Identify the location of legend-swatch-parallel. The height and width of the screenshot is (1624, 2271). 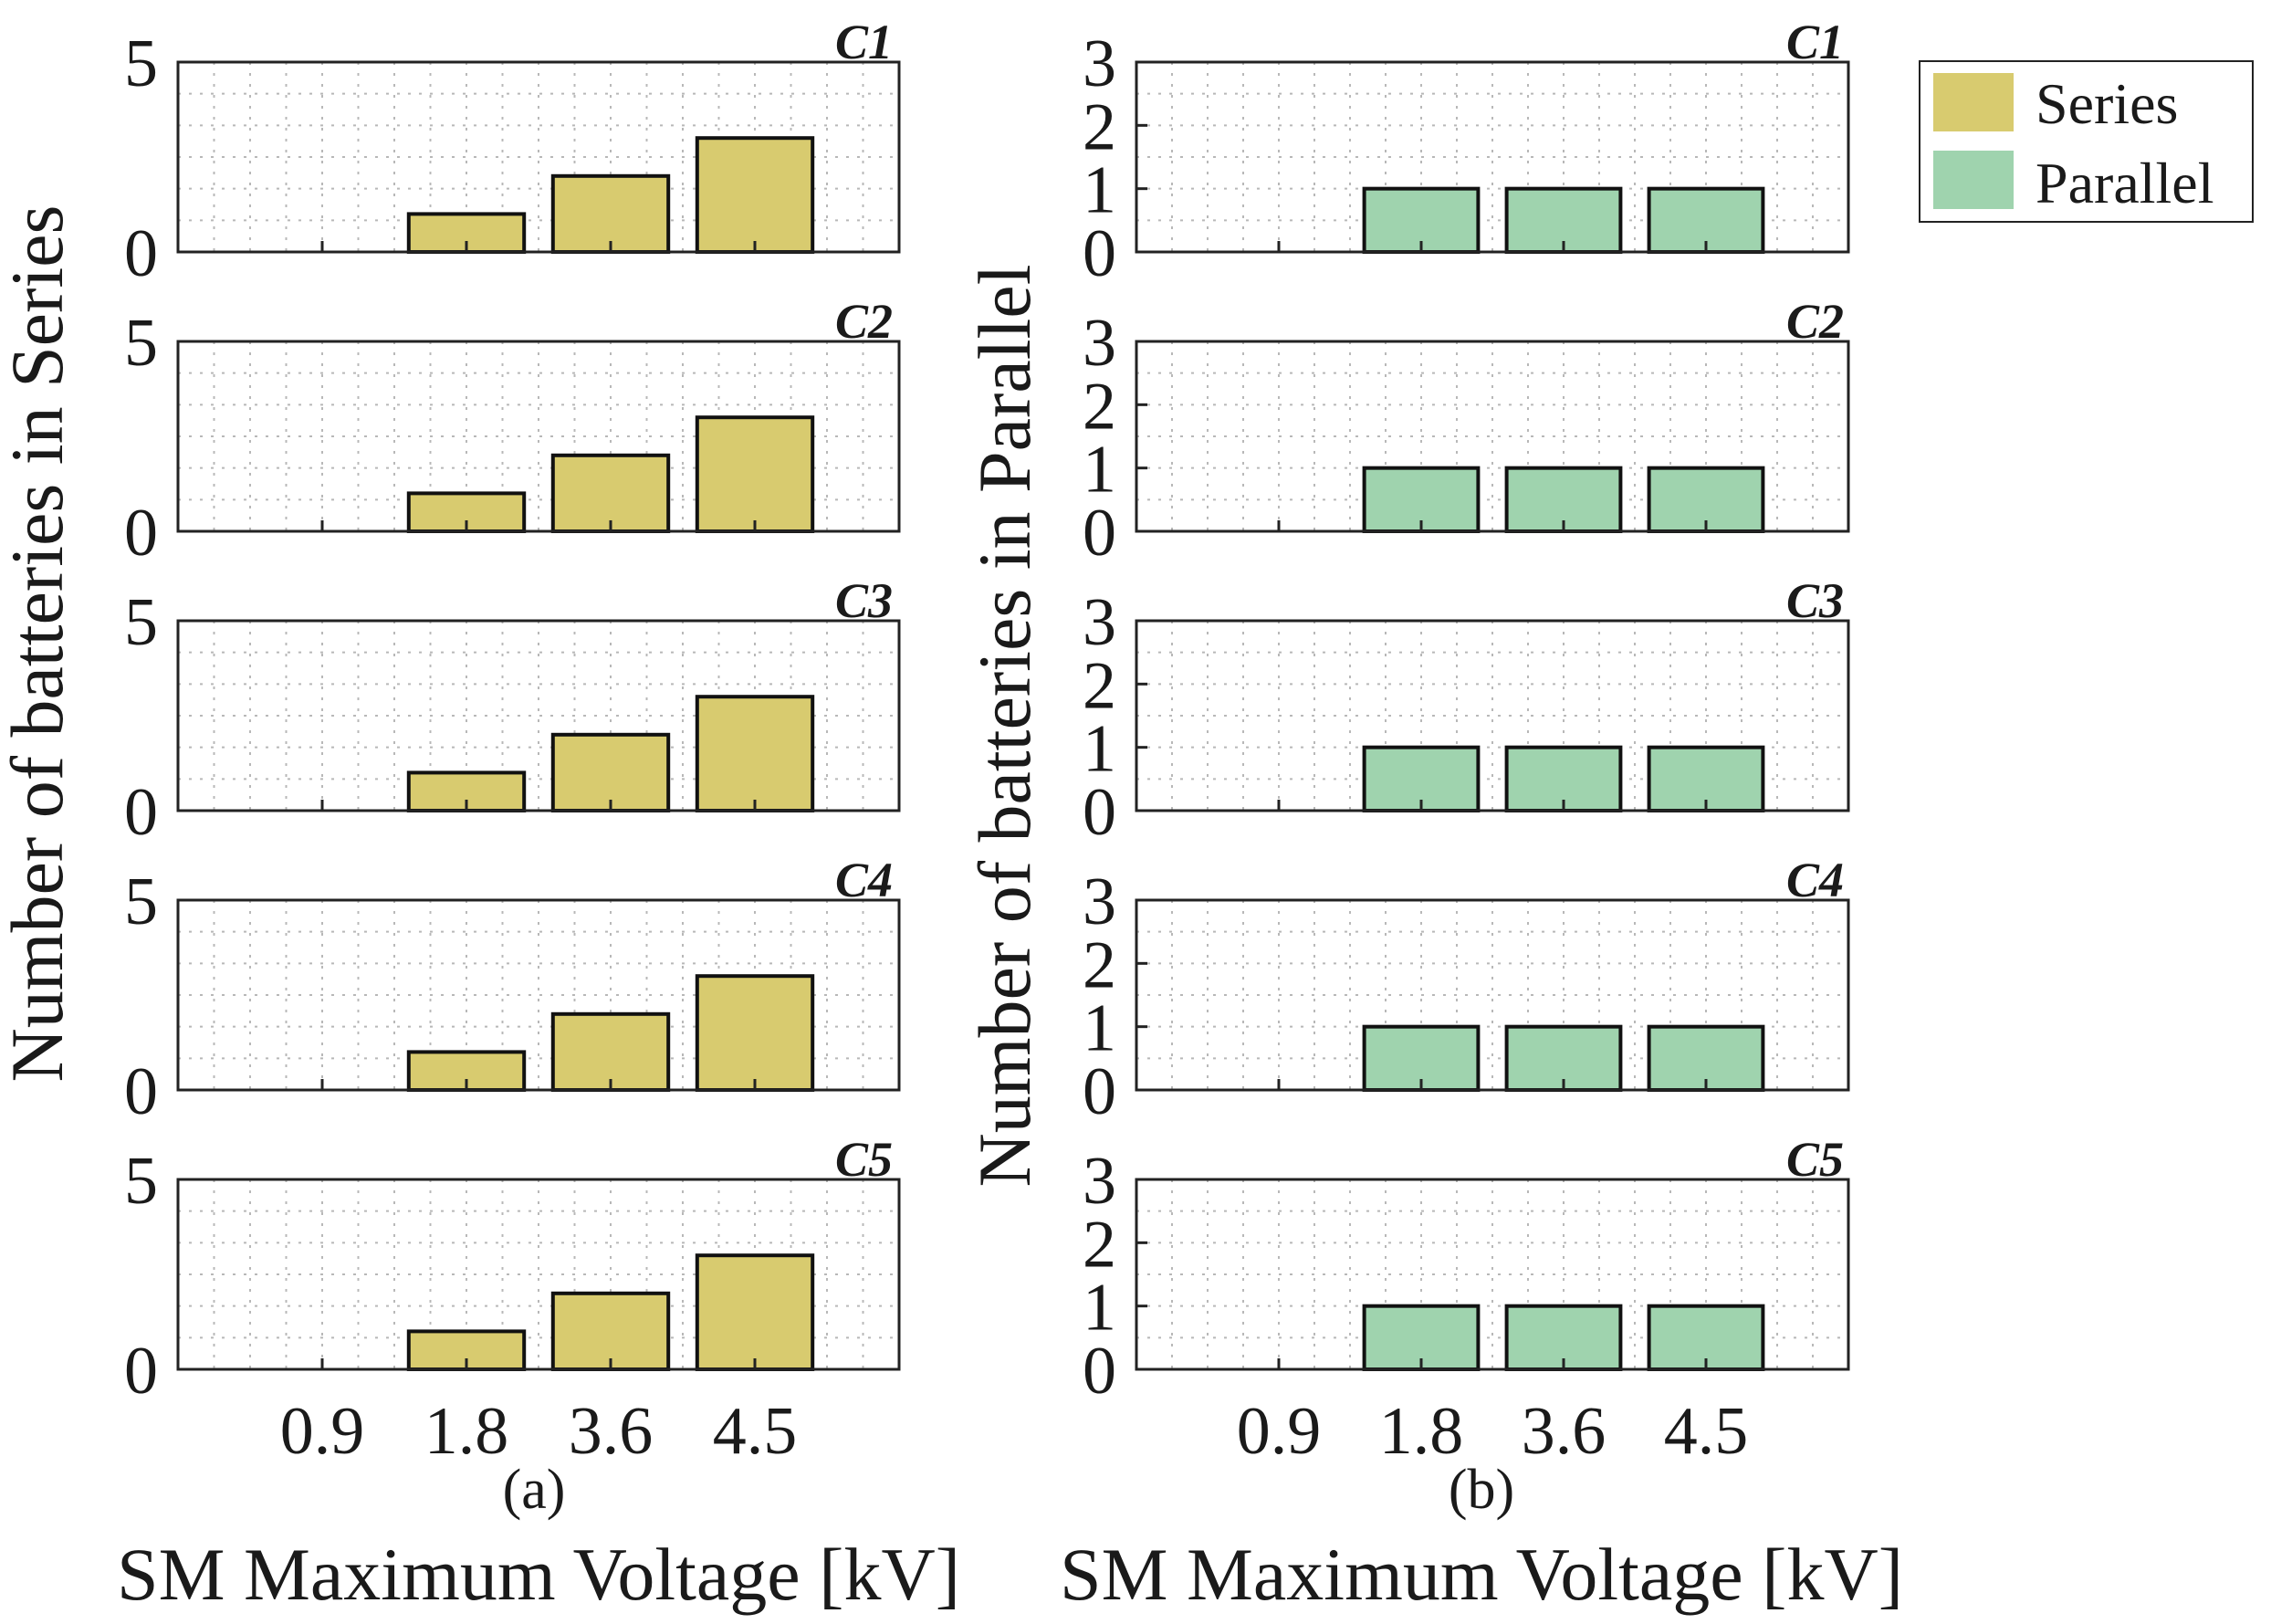
(1973, 180).